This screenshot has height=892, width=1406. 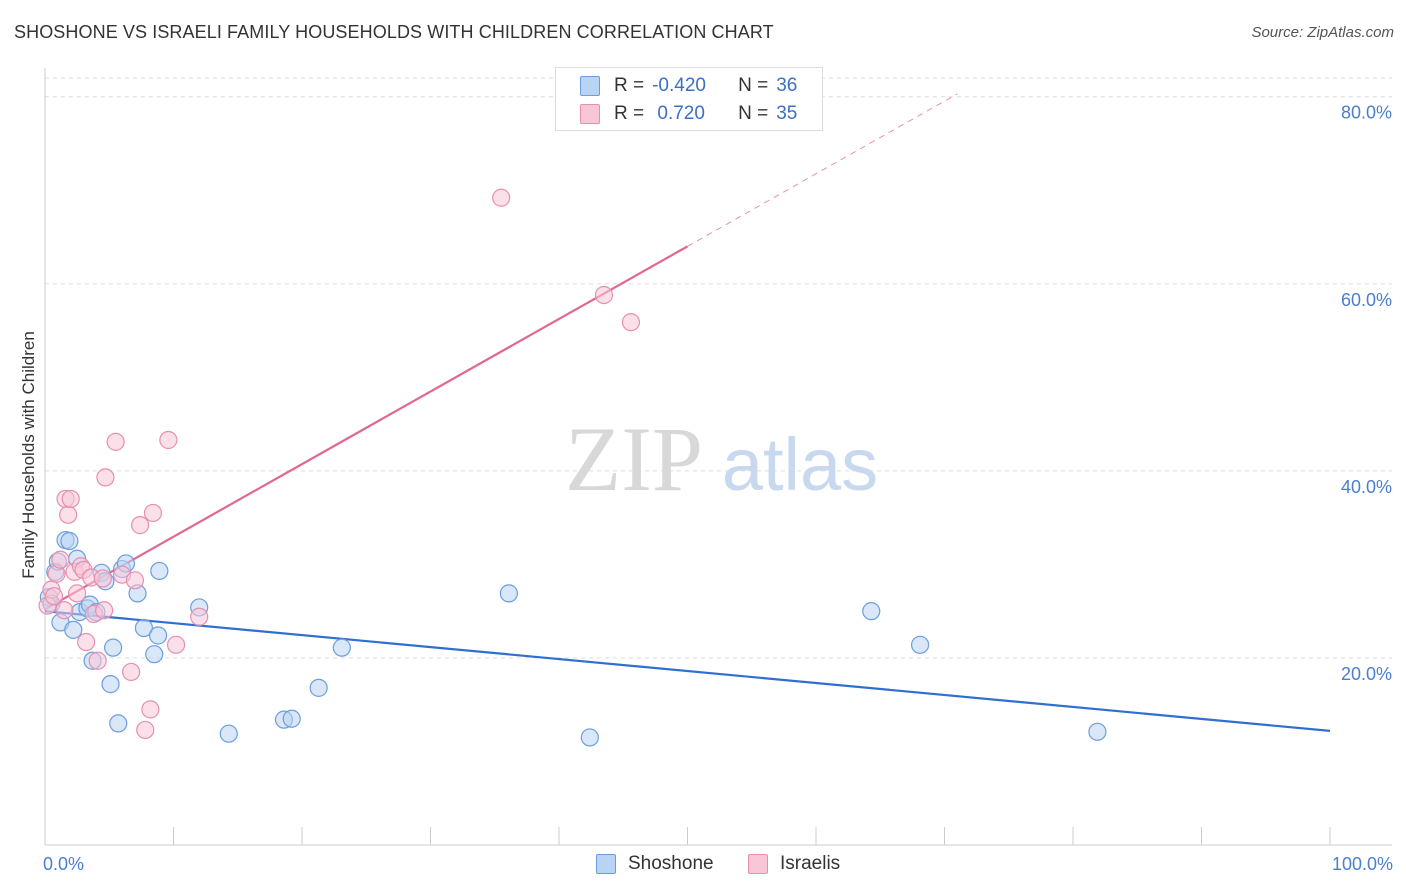 I want to click on watermark: ZIP atlas, so click(x=721, y=459).